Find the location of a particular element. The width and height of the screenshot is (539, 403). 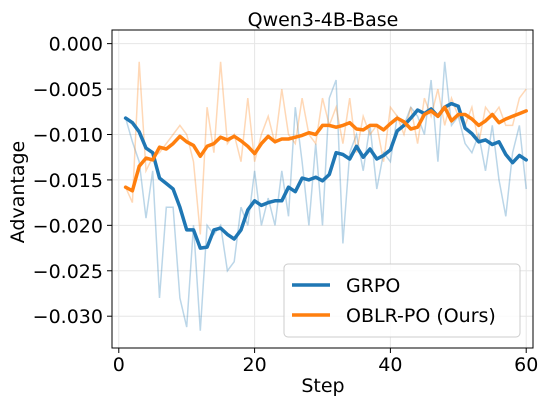

y-tick-label: 0.000 is located at coordinates (76, 45).